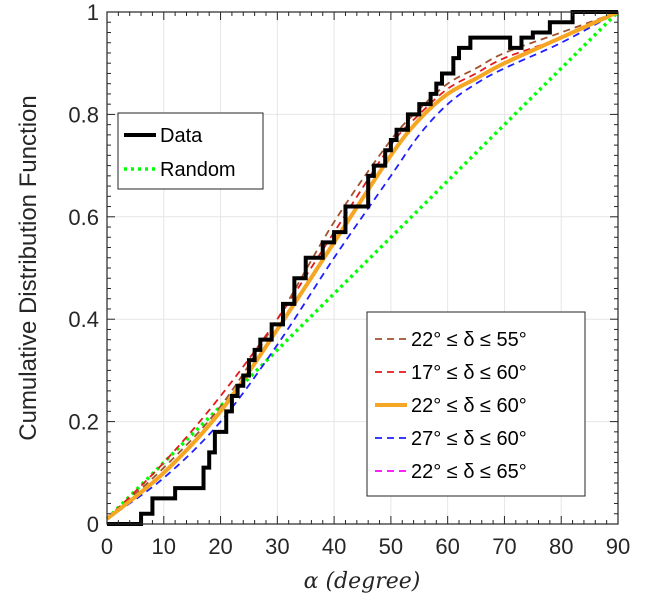 This screenshot has width=657, height=601. What do you see at coordinates (561, 546) in the screenshot?
I see `x-tick-label: 80` at bounding box center [561, 546].